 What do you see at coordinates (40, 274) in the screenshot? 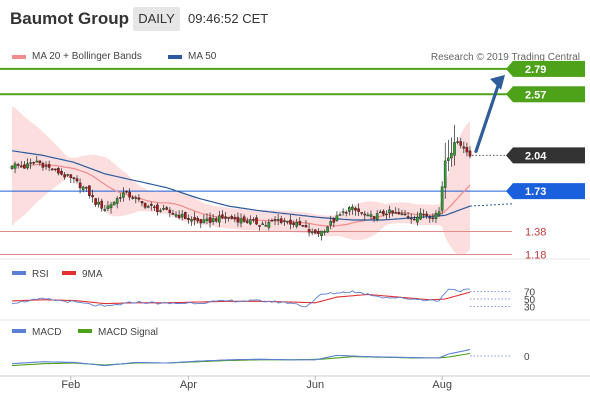
I see `rsi-legend-label: RSI` at bounding box center [40, 274].